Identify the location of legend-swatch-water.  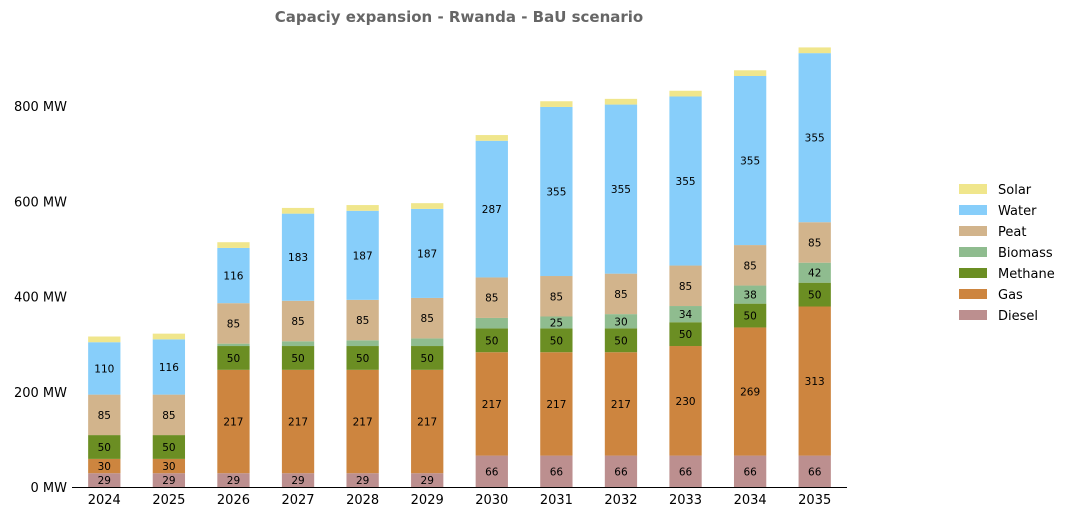
(973, 210).